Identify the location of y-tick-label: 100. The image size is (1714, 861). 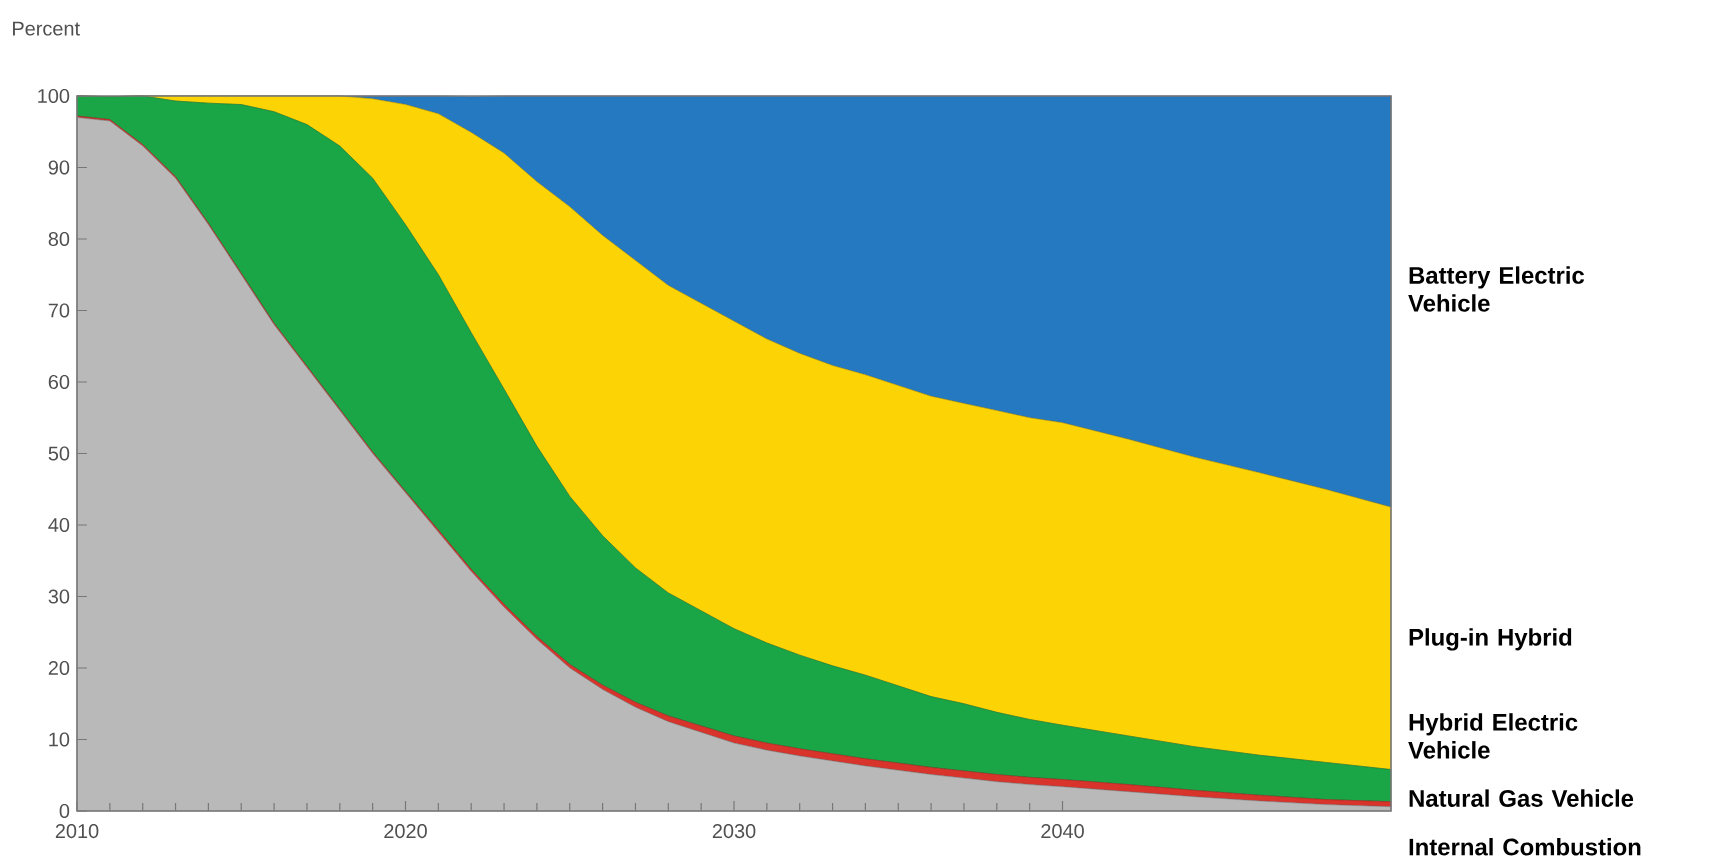
(54, 96).